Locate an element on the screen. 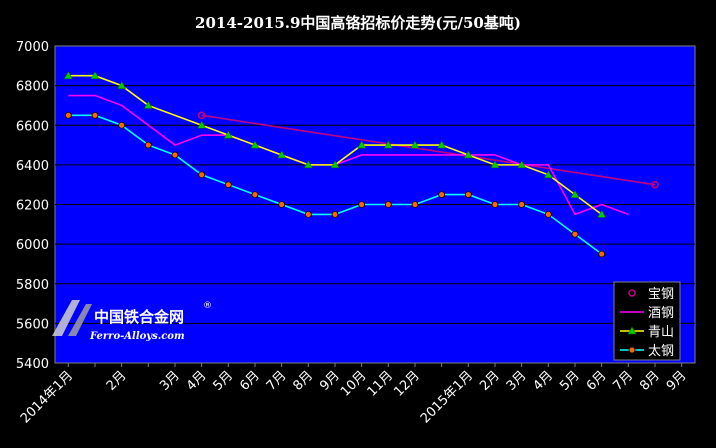  watermark-logo: 中国铁合金网 ® Ferro-Alloys.com is located at coordinates (132, 321).